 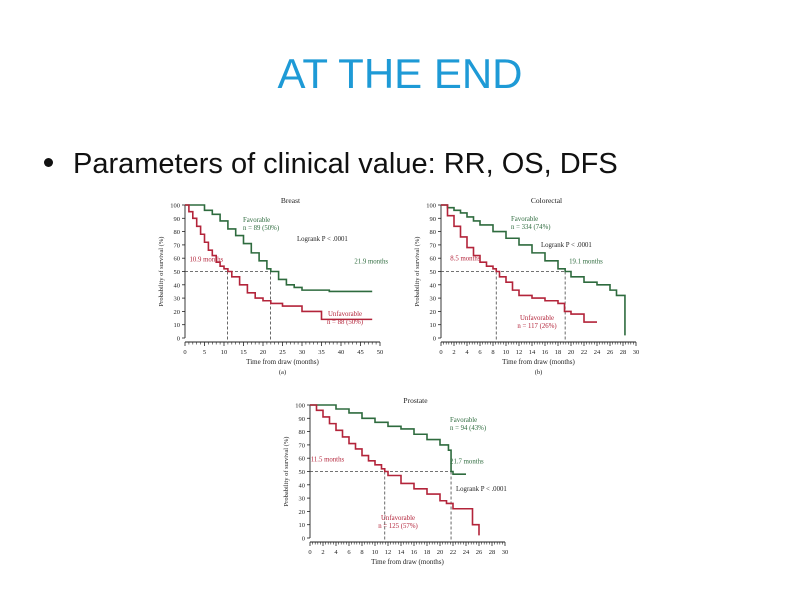 What do you see at coordinates (519, 352) in the screenshot?
I see `x-tick-label: 12` at bounding box center [519, 352].